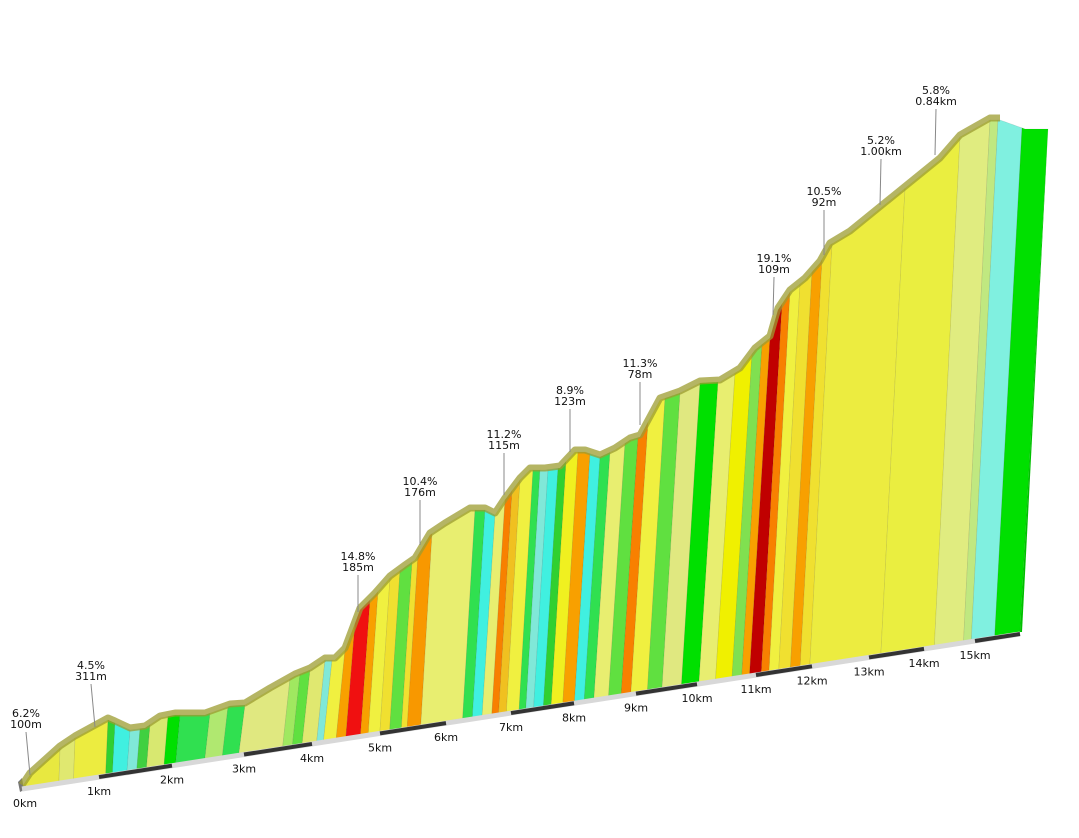 The height and width of the screenshot is (838, 1079). What do you see at coordinates (974, 655) in the screenshot?
I see `x-tick-label: 15km` at bounding box center [974, 655].